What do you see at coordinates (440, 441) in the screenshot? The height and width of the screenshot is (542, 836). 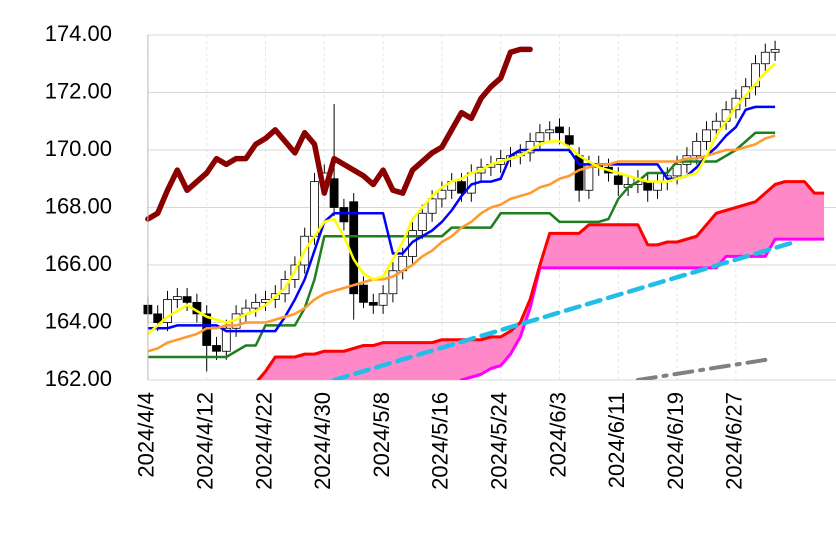 I see `x-tick-label: 2024/5/16` at bounding box center [440, 441].